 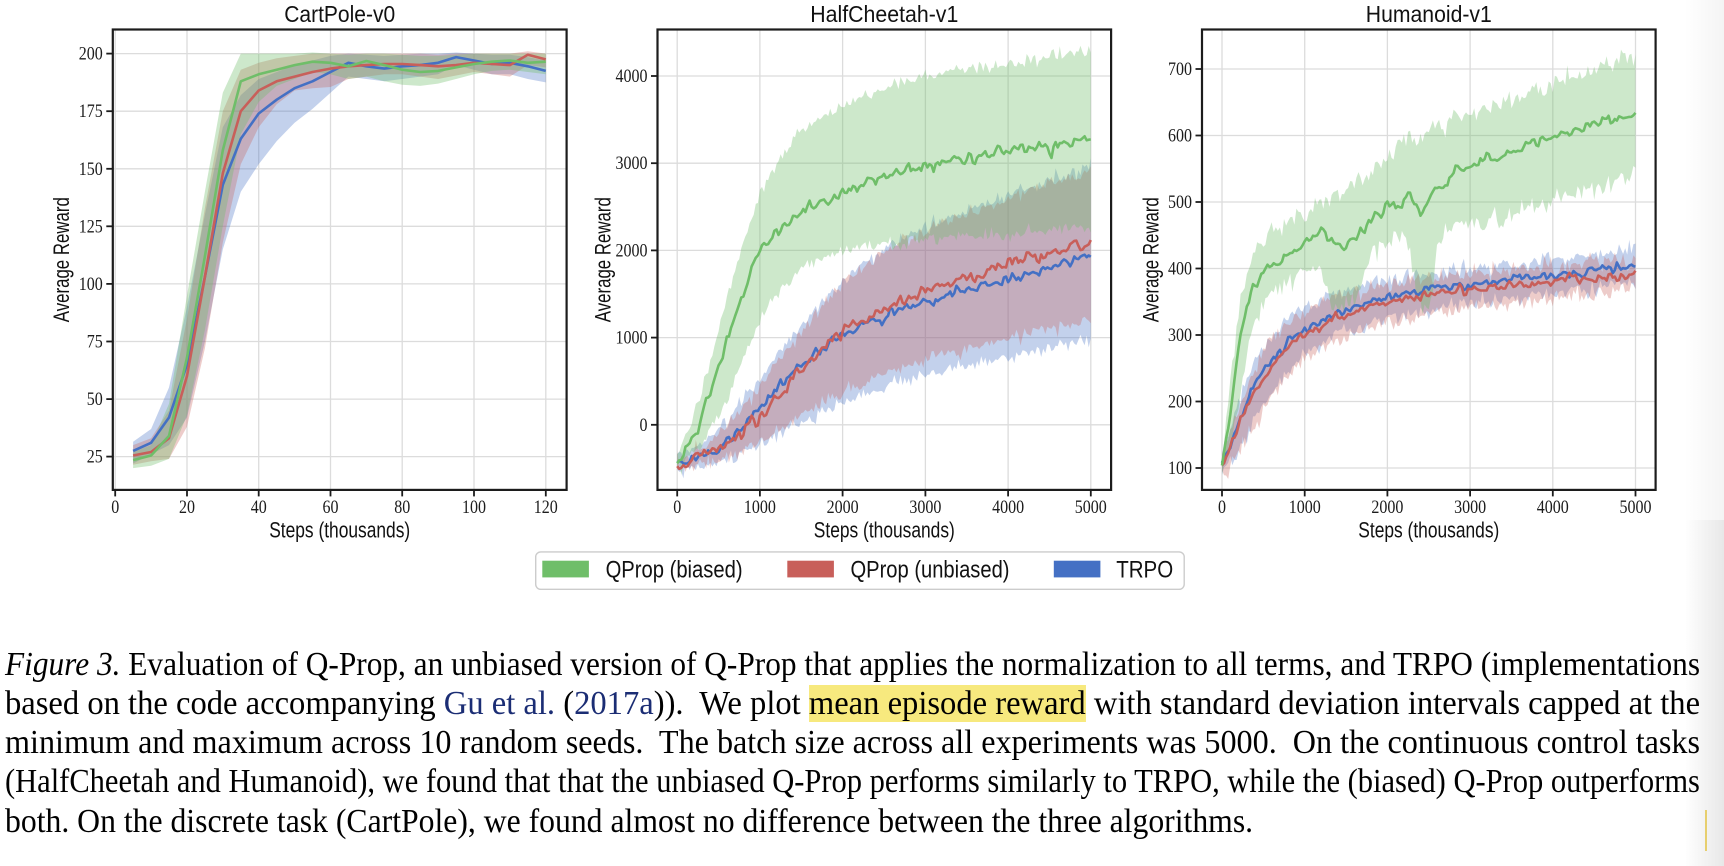 What do you see at coordinates (1180, 136) in the screenshot?
I see `svg-text: 600` at bounding box center [1180, 136].